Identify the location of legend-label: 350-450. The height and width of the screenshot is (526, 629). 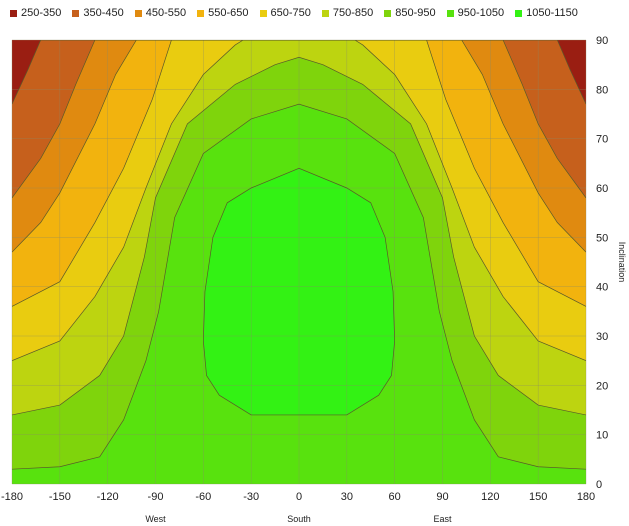
(103, 13).